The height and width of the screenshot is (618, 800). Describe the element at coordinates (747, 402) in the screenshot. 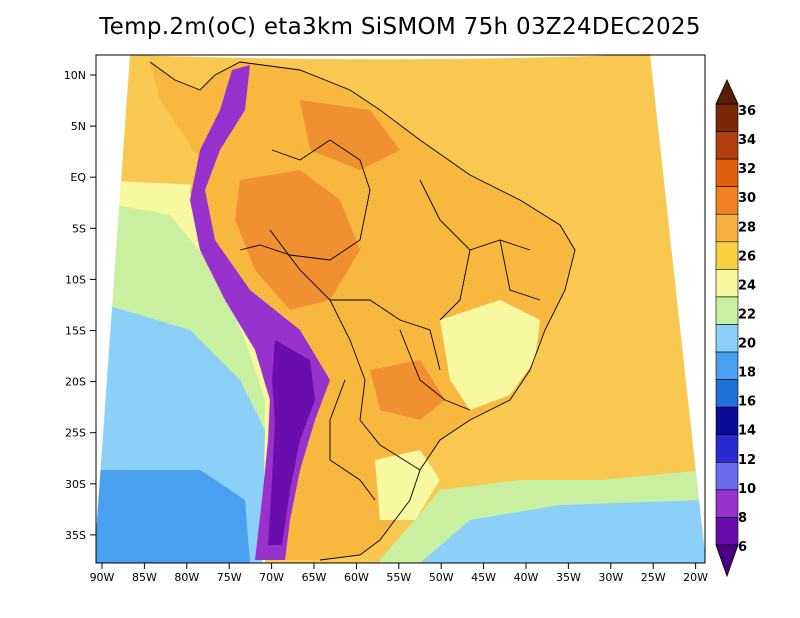

I see `colorbar-label: 16` at that location.